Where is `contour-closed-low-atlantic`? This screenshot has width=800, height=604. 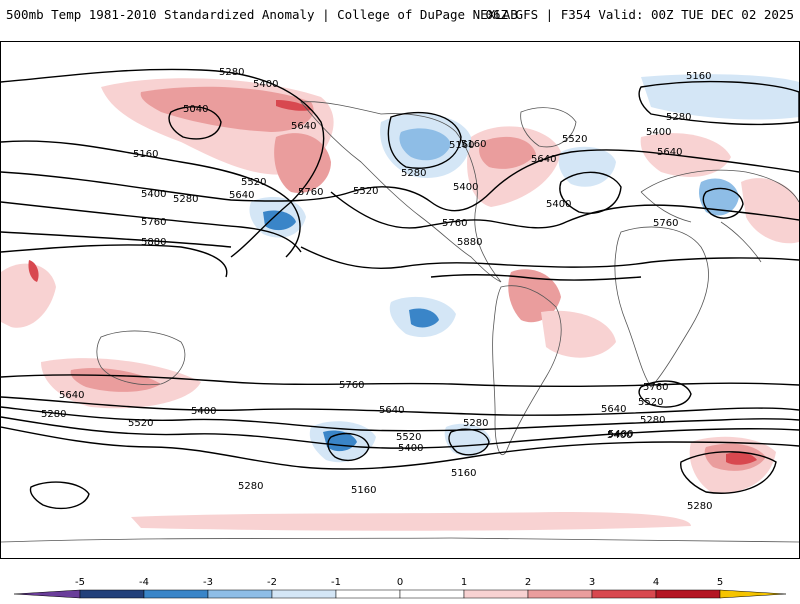
contour-closed-low-atlantic is located at coordinates (590, 192).